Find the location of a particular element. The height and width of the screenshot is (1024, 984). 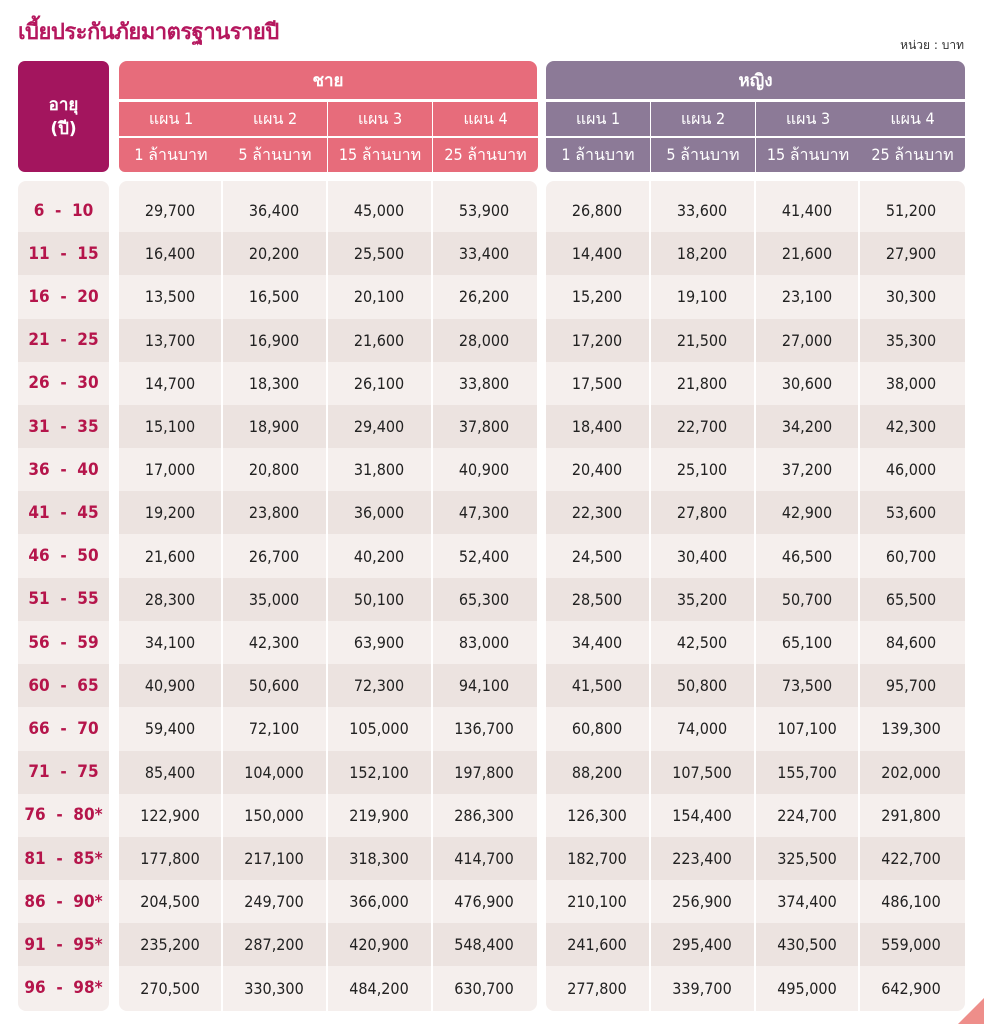

female-premium-cell: 486,100 is located at coordinates (911, 902).